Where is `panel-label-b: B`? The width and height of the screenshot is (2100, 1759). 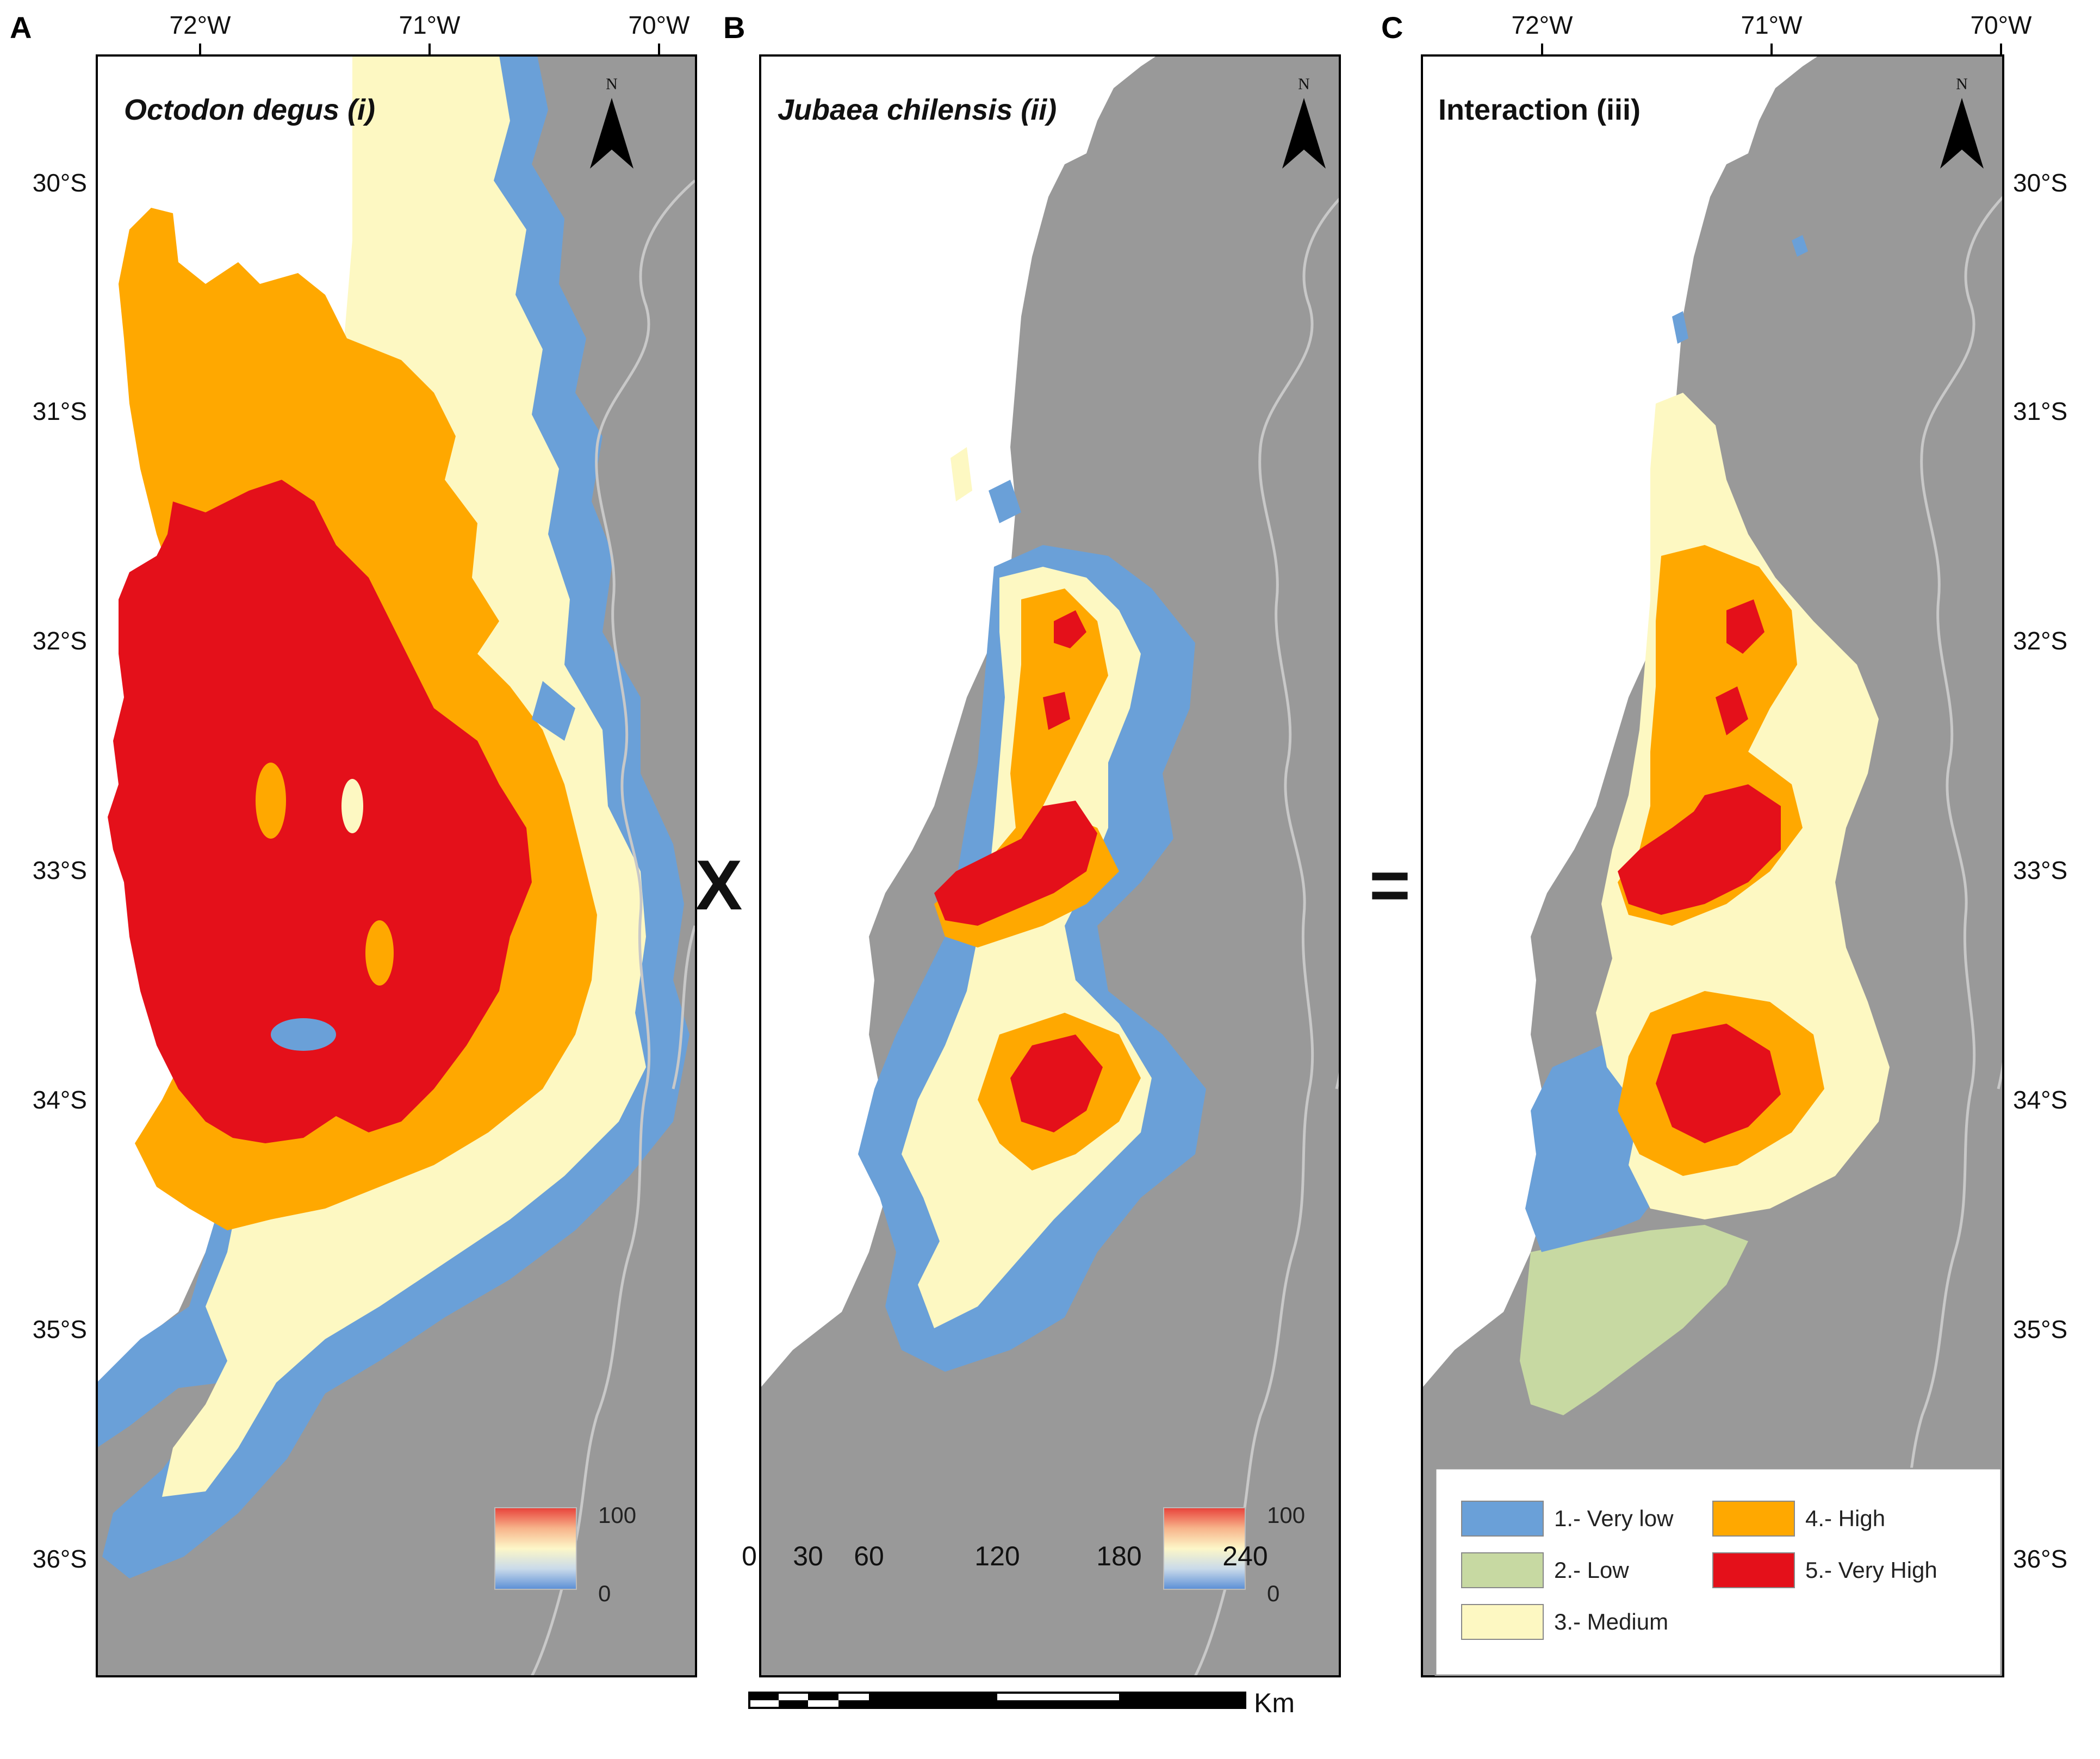 panel-label-b: B is located at coordinates (734, 27).